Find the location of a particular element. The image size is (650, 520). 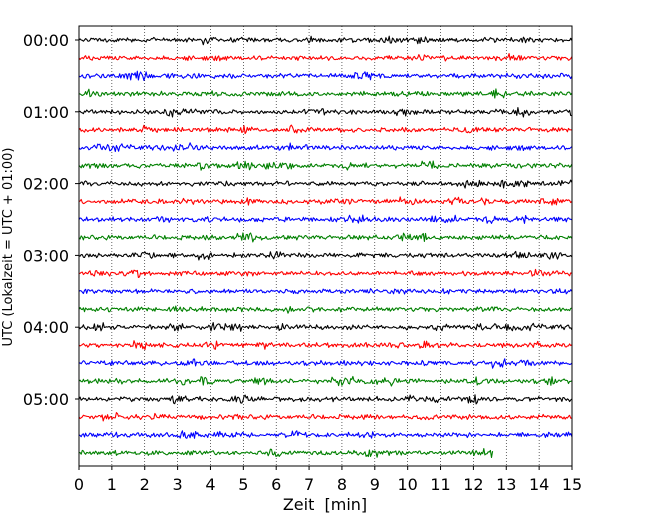

x-tick-label: 7 is located at coordinates (309, 484).